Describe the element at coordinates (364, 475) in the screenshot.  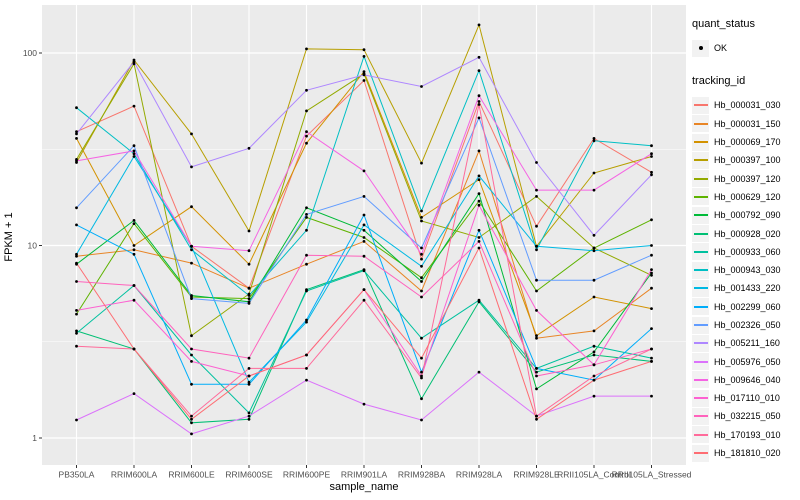
I see `x-tick-label: RRIM901LA` at that location.